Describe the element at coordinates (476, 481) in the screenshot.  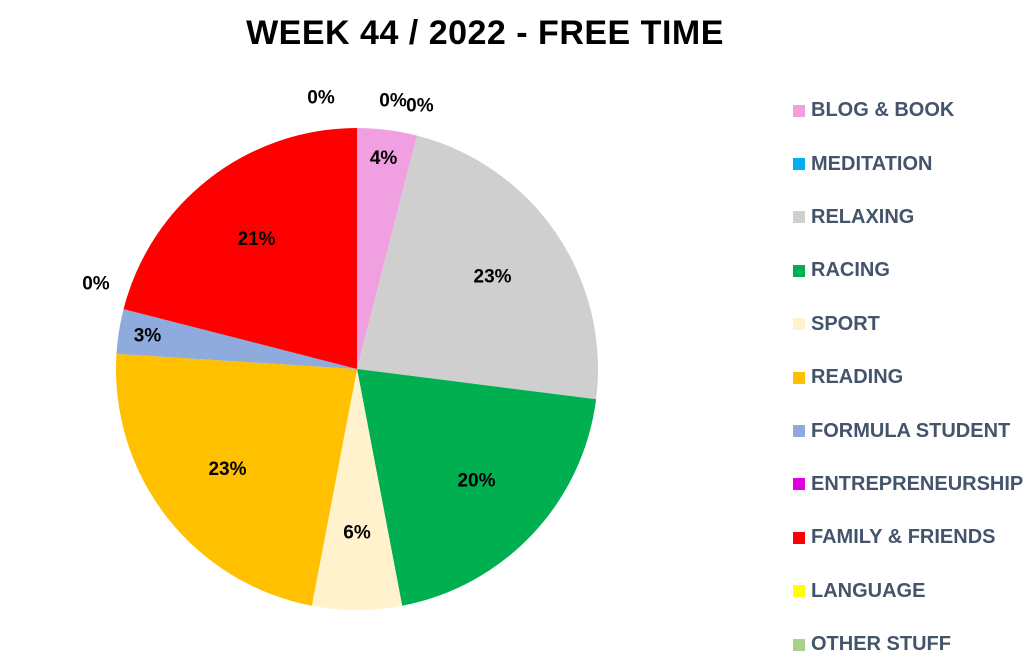
I see `data-label-racing: 20%` at that location.